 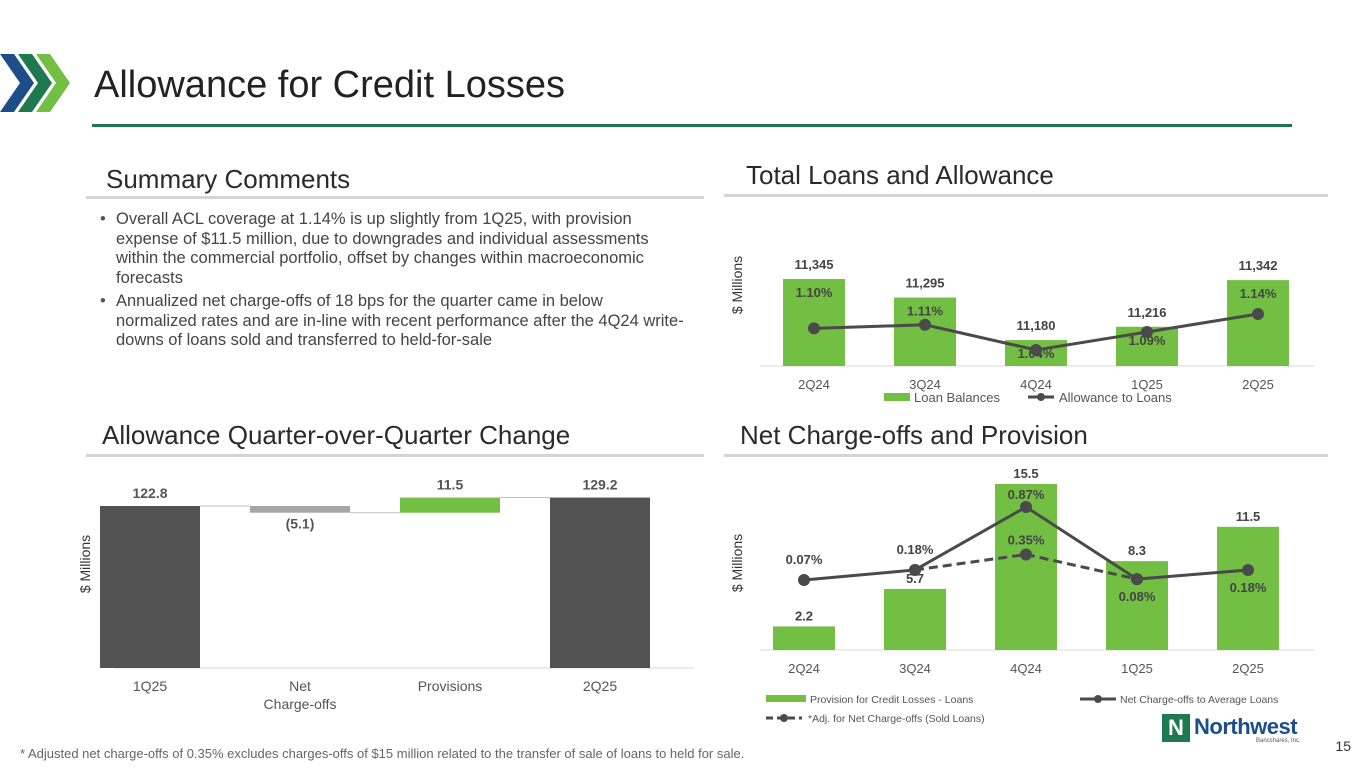 What do you see at coordinates (1115, 397) in the screenshot?
I see `legend-label-allowance: Allowance to Loans` at bounding box center [1115, 397].